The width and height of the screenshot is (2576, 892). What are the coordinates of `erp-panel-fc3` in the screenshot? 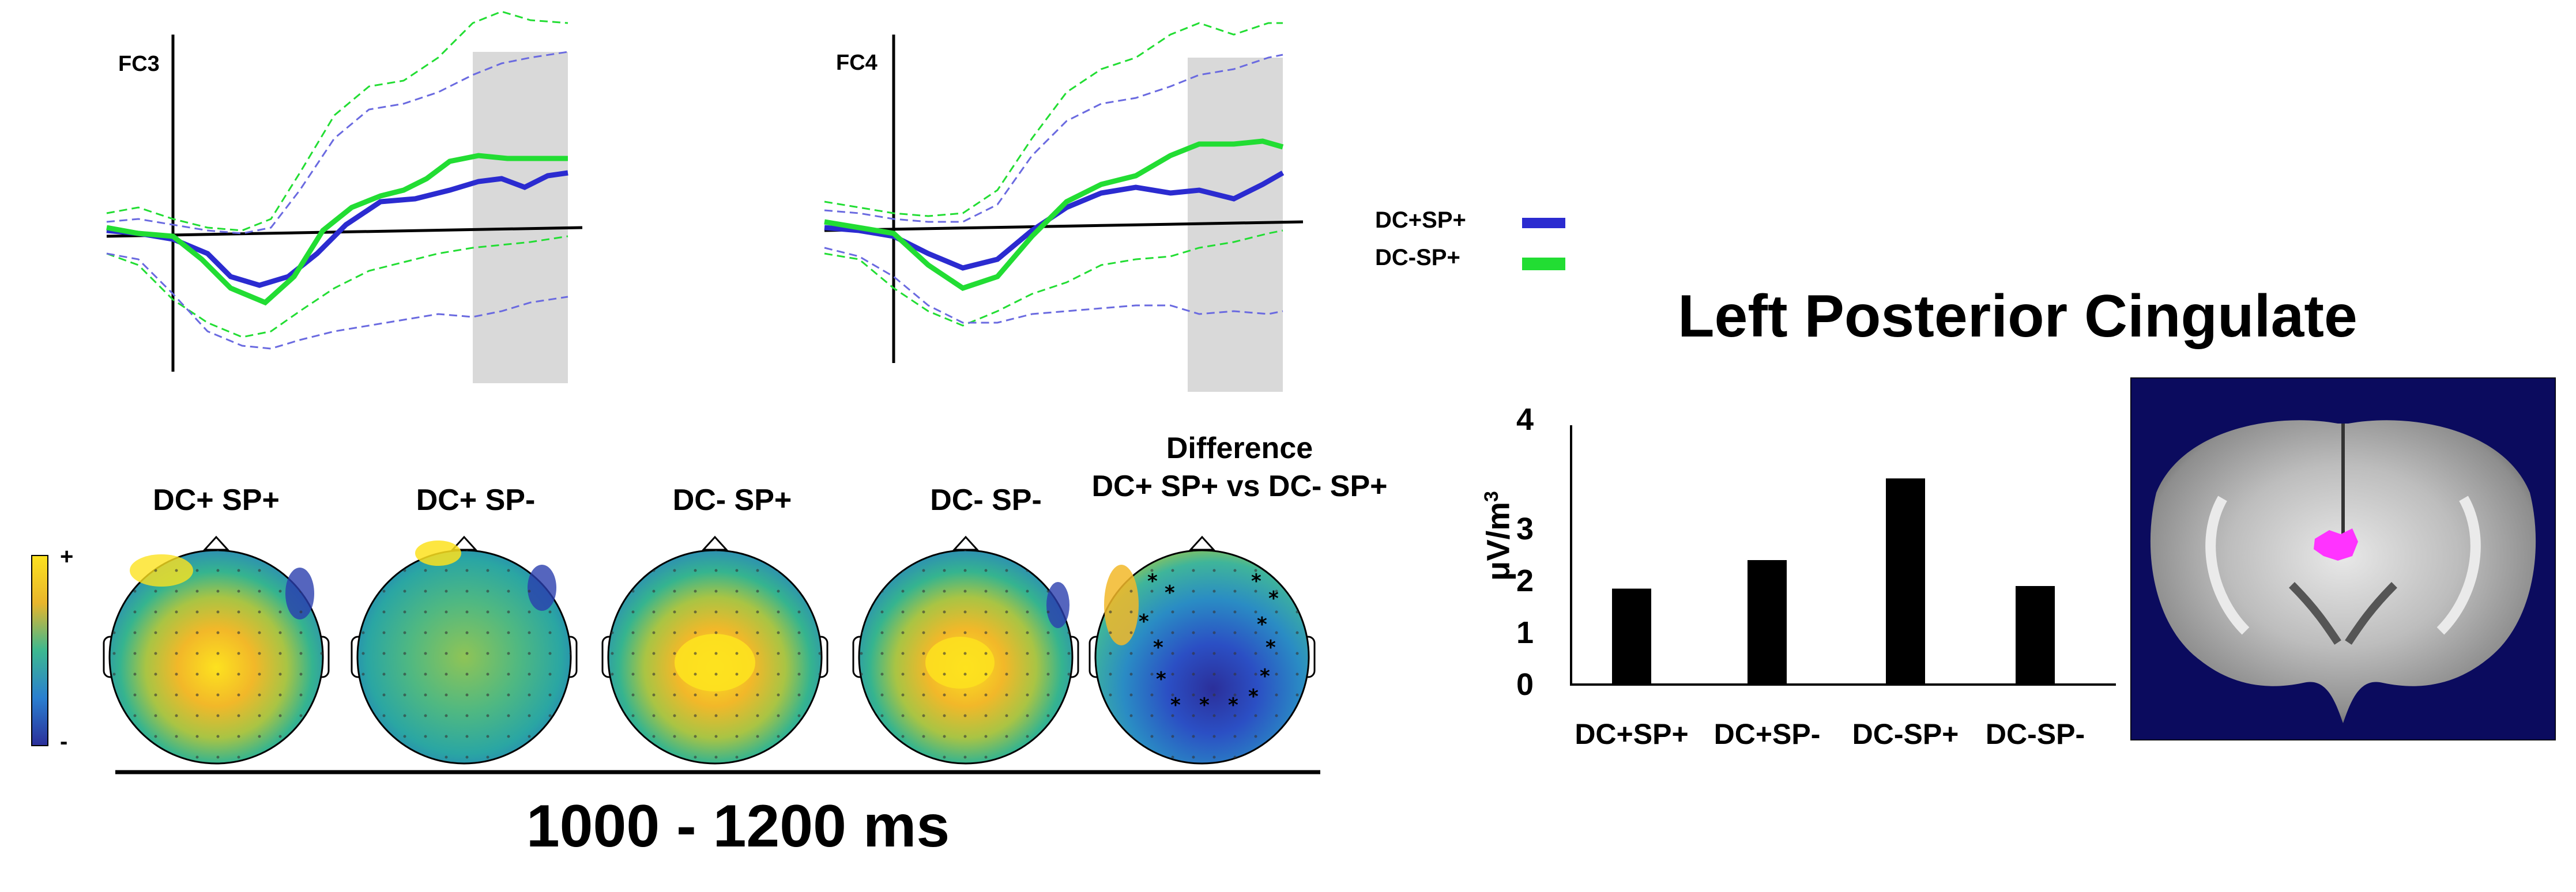 It's located at (344, 196).